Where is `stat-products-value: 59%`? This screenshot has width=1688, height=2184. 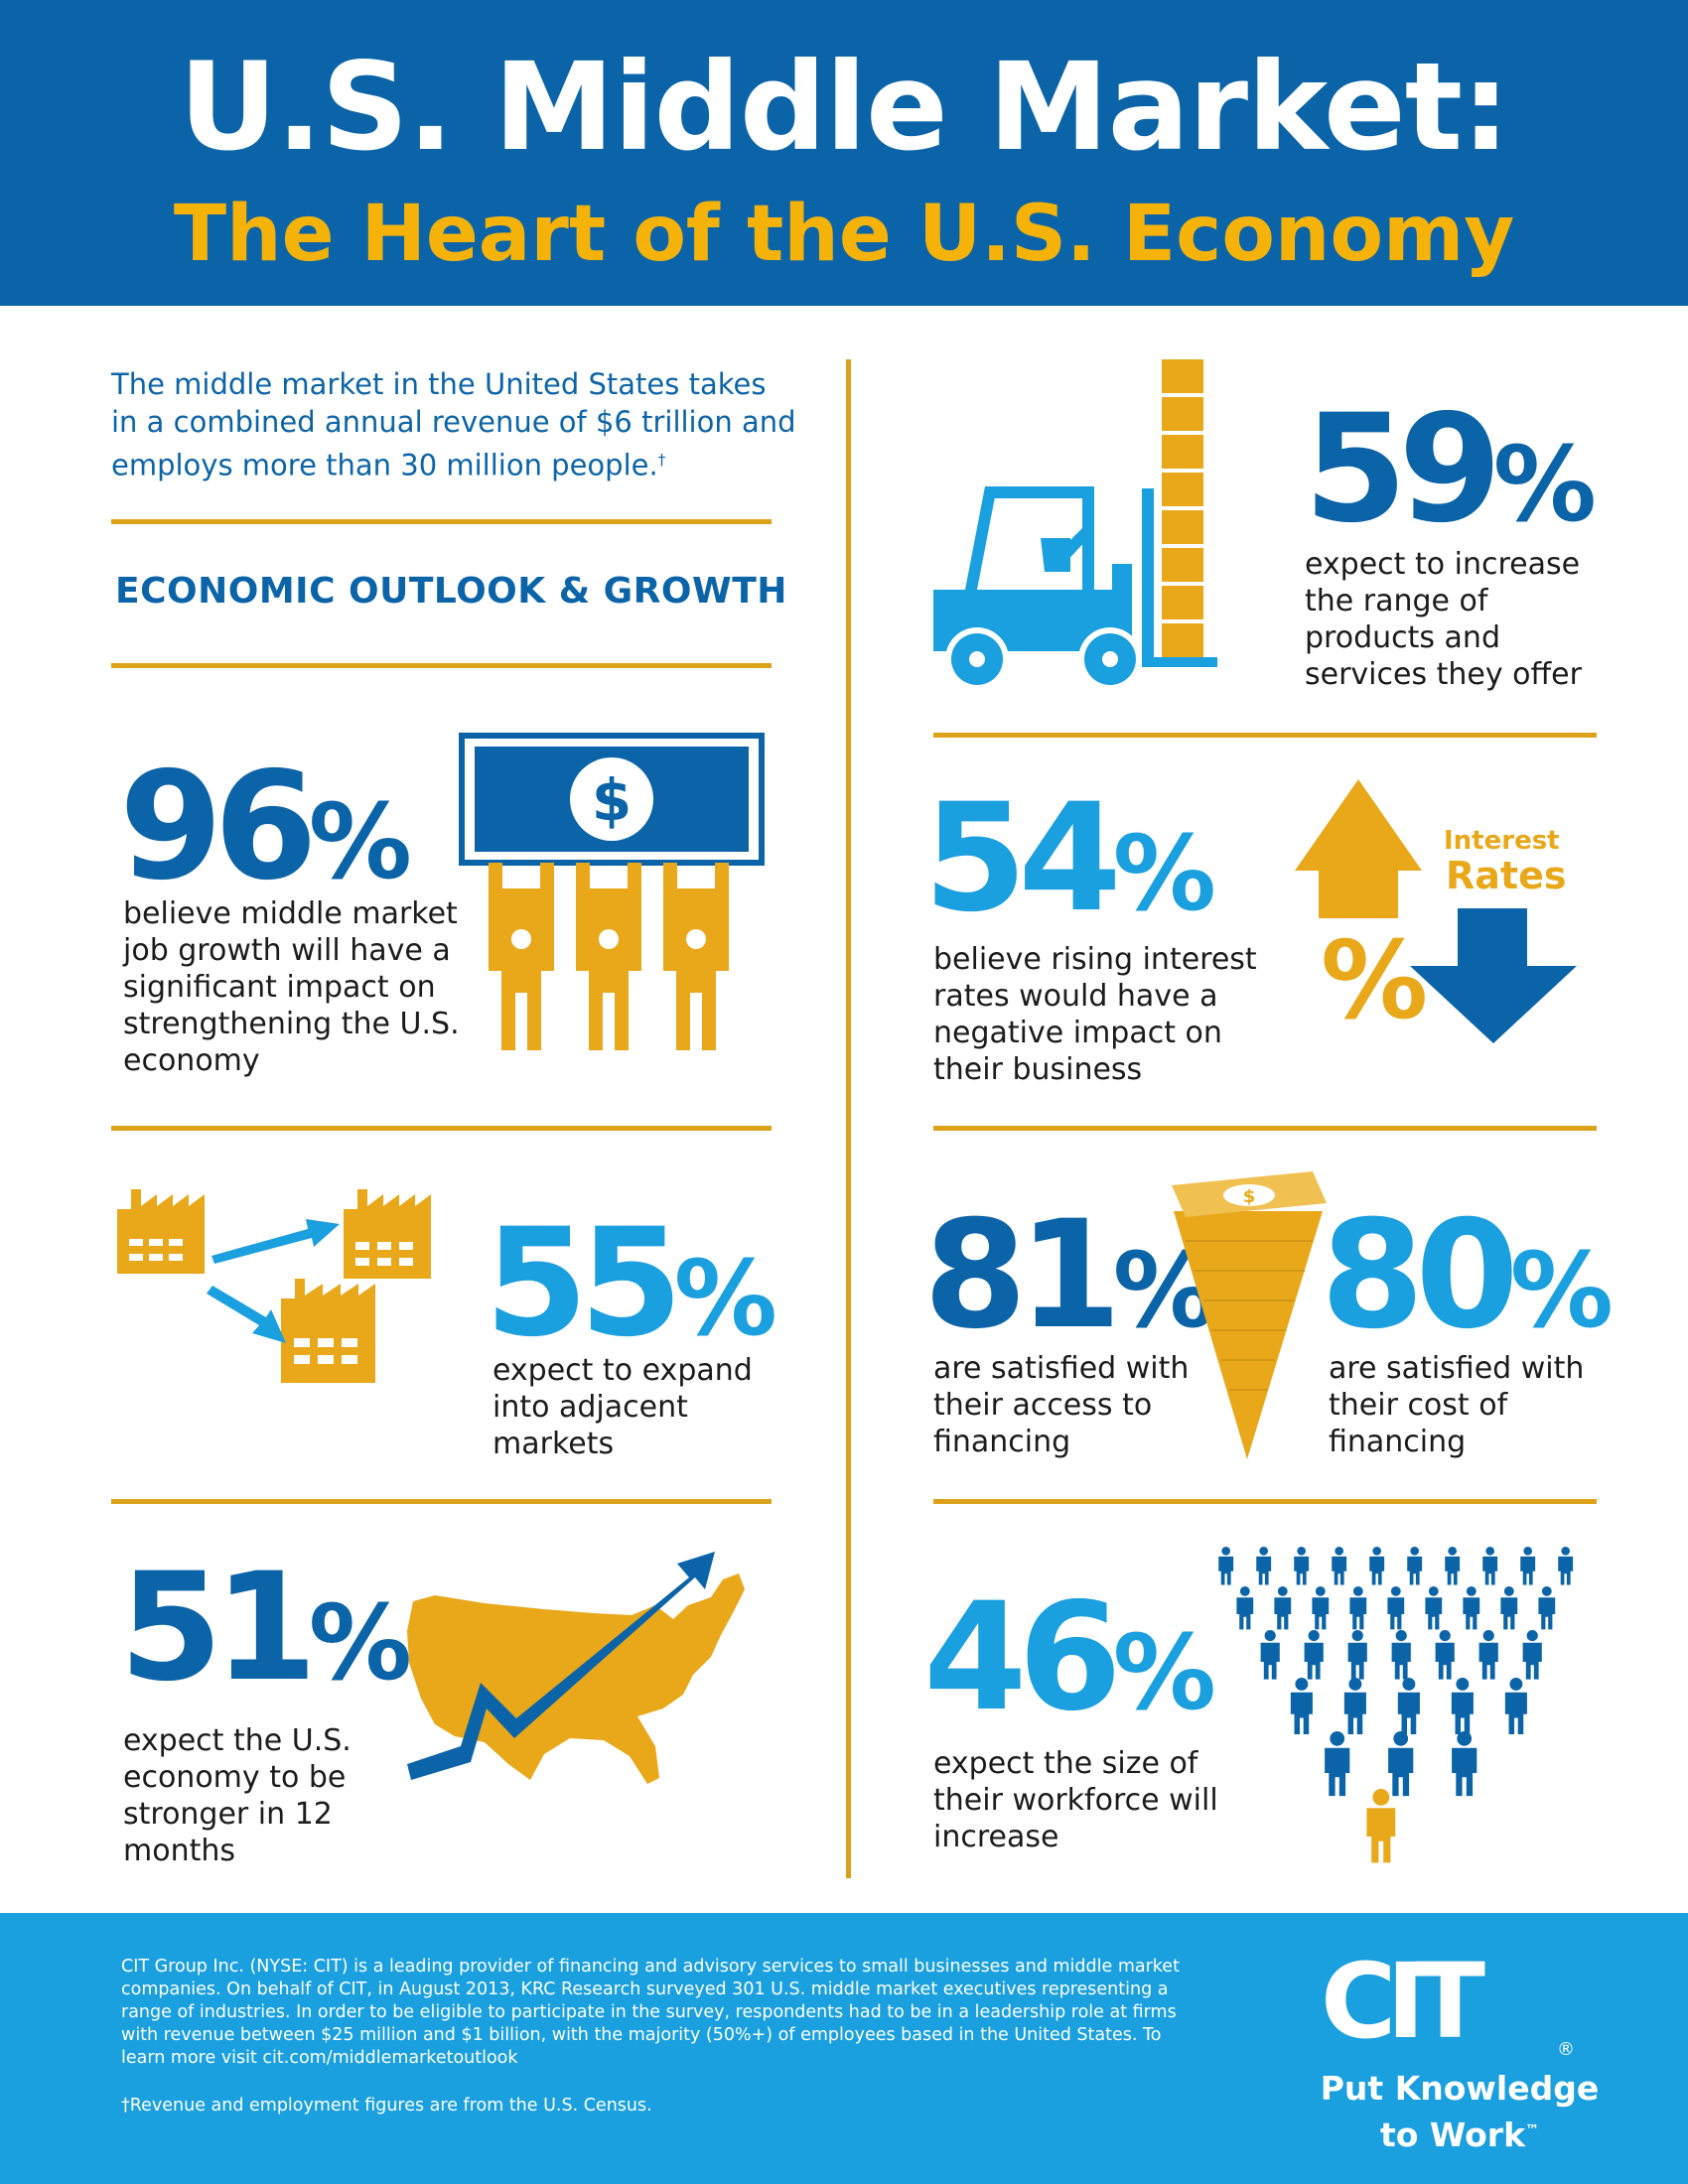 stat-products-value: 59% is located at coordinates (1450, 477).